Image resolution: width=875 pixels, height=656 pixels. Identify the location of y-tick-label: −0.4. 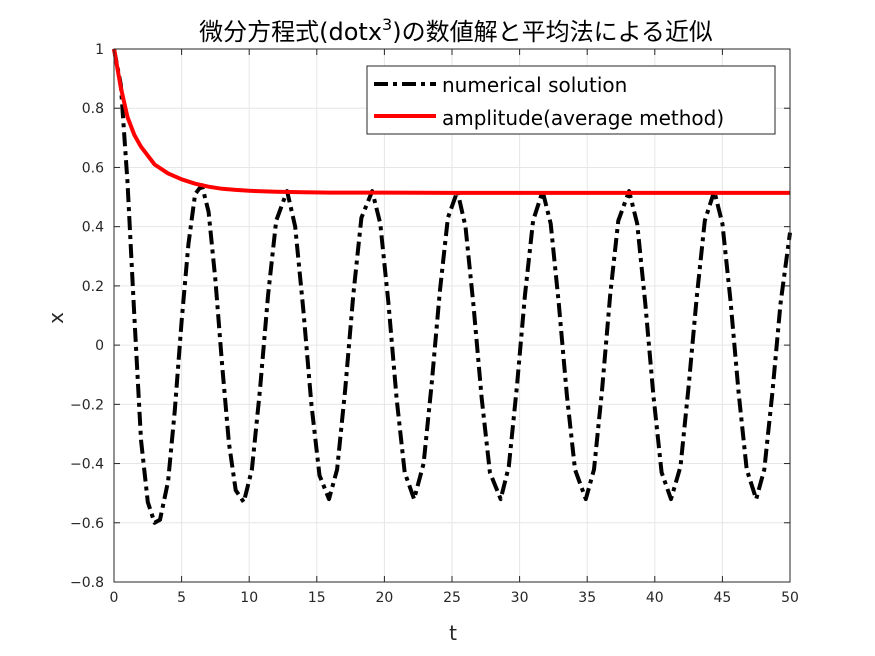
(87, 465).